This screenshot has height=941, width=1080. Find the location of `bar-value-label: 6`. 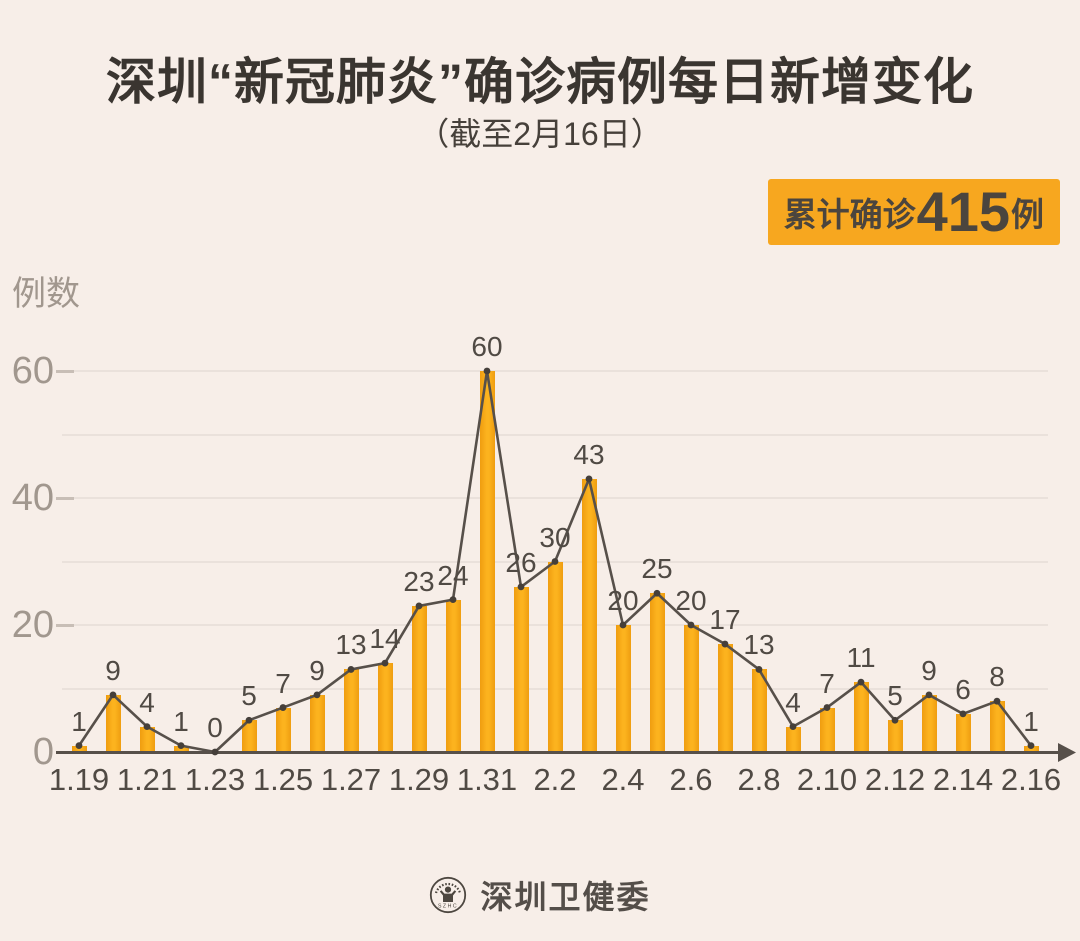

bar-value-label: 6 is located at coordinates (963, 689).